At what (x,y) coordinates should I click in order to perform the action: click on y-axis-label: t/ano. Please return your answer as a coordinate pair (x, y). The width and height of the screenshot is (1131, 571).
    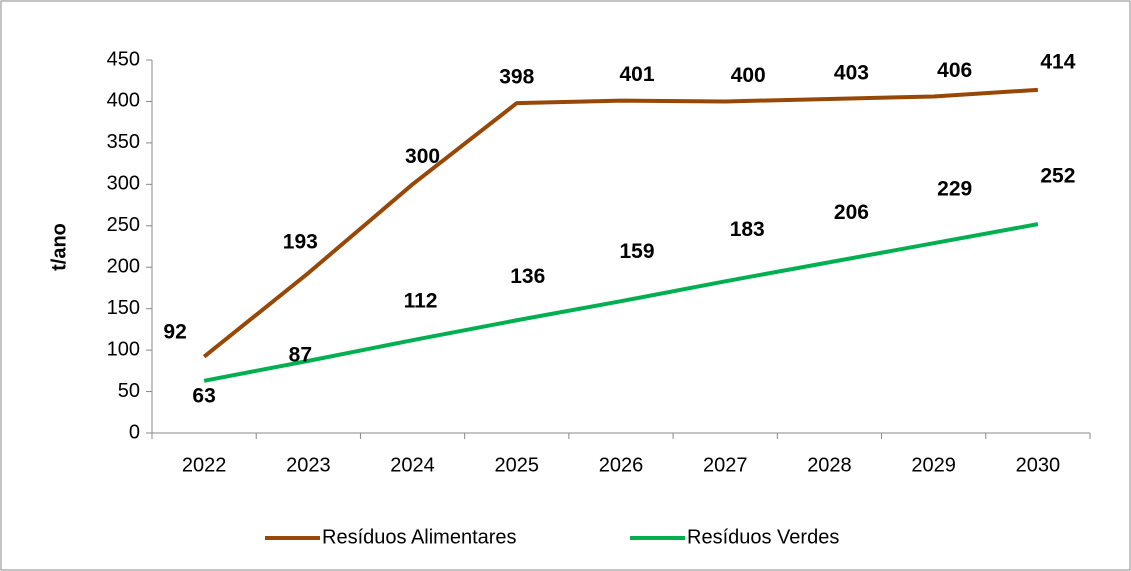
    Looking at the image, I should click on (59, 247).